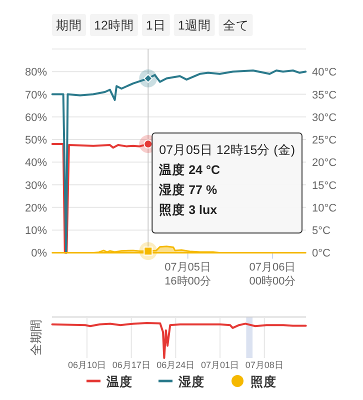 The width and height of the screenshot is (363, 400). I want to click on y-tick-label: 70%, so click(36, 95).